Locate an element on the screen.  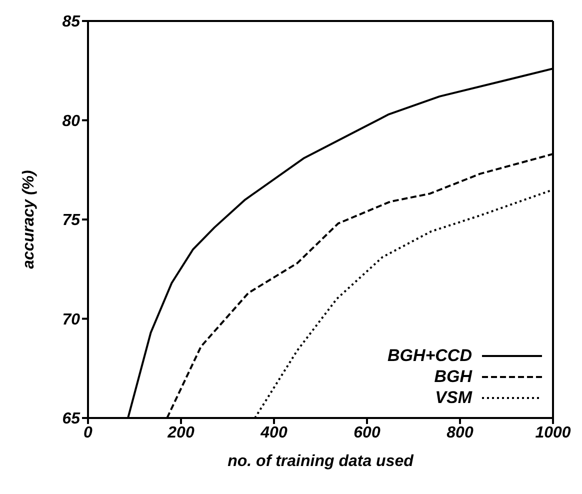
x-tick-label: 400 is located at coordinates (274, 433).